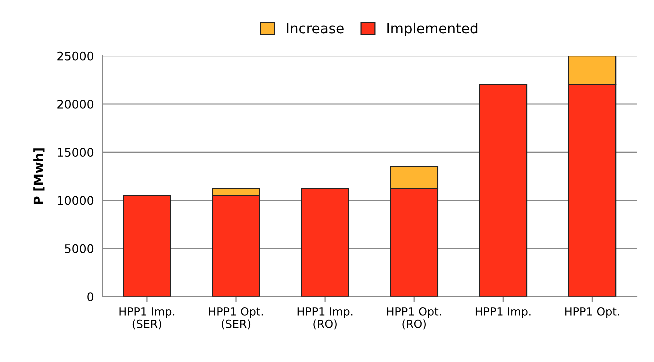 The height and width of the screenshot is (362, 654). I want to click on y-tick-label: 20000, so click(76, 104).